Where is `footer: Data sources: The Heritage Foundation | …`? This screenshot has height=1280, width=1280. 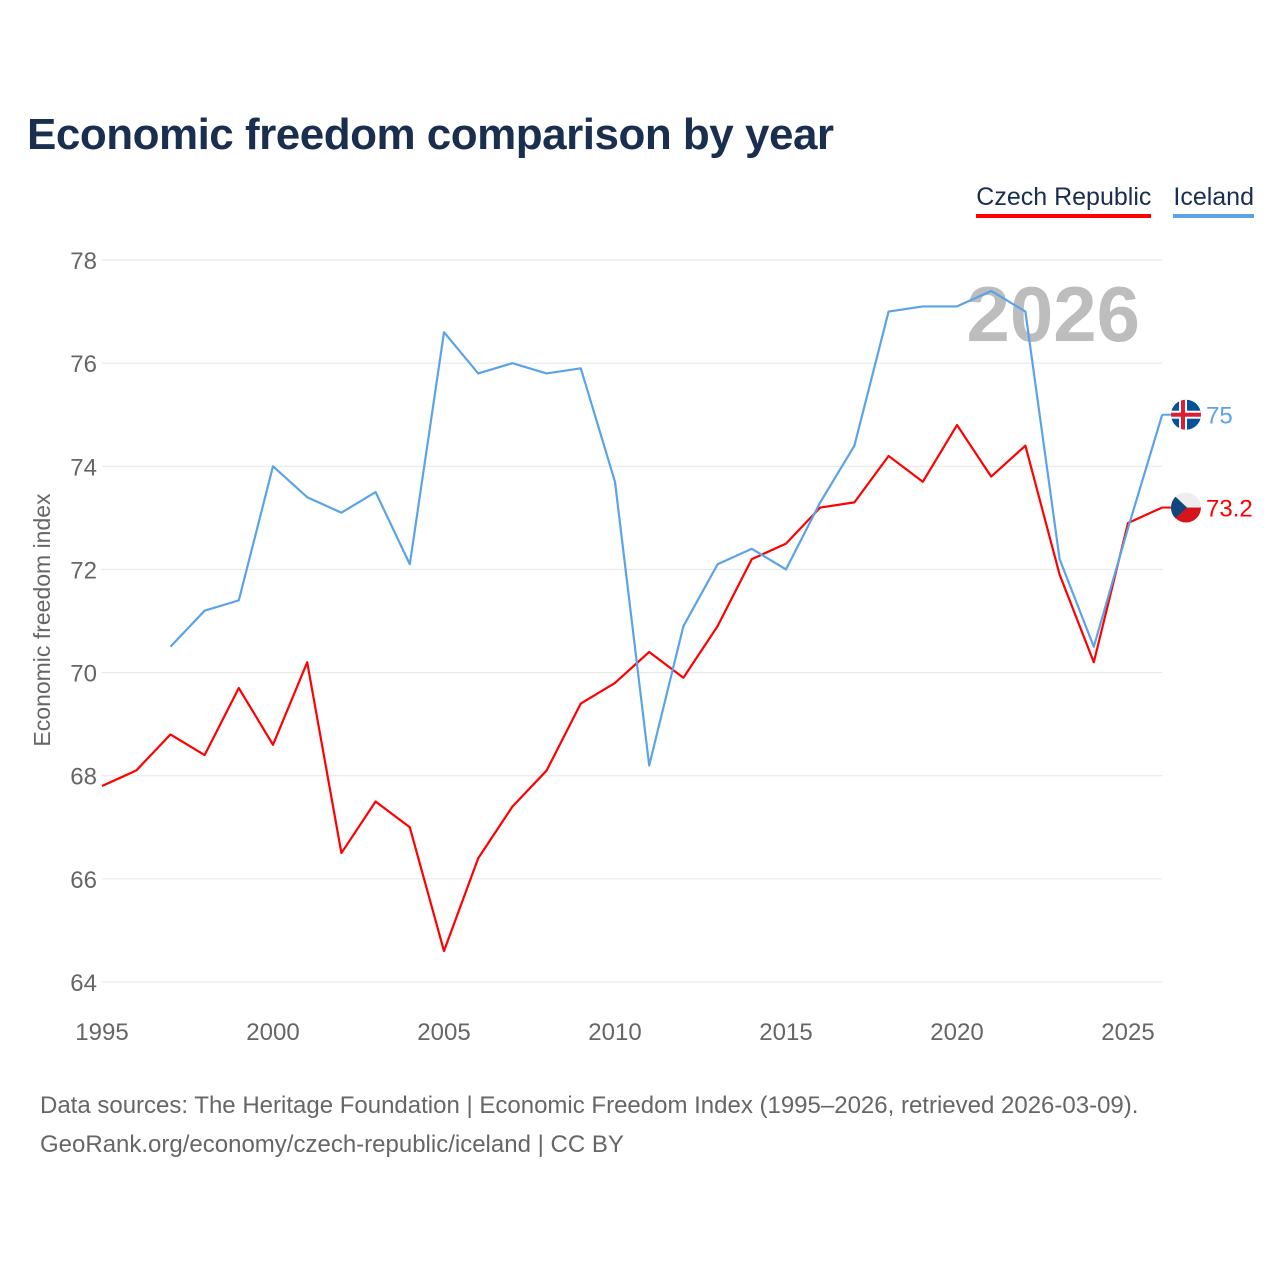
footer: Data sources: The Heritage Foundation | … is located at coordinates (589, 1125).